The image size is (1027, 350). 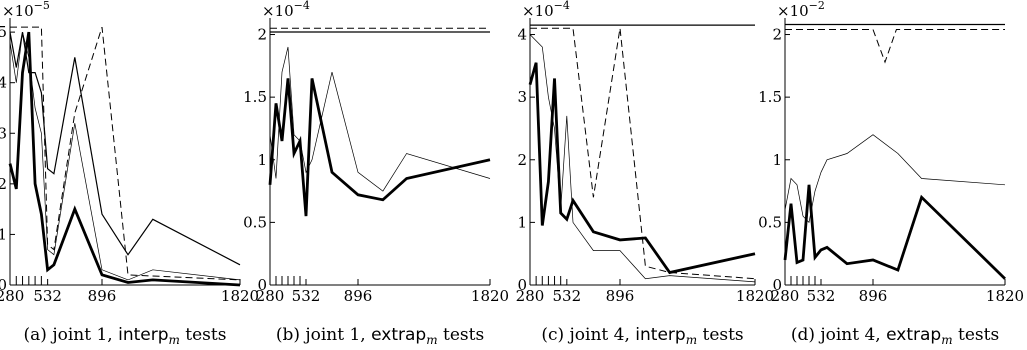 What do you see at coordinates (642, 336) in the screenshot?
I see `panel-caption: (c) joint 4, interpm tests` at bounding box center [642, 336].